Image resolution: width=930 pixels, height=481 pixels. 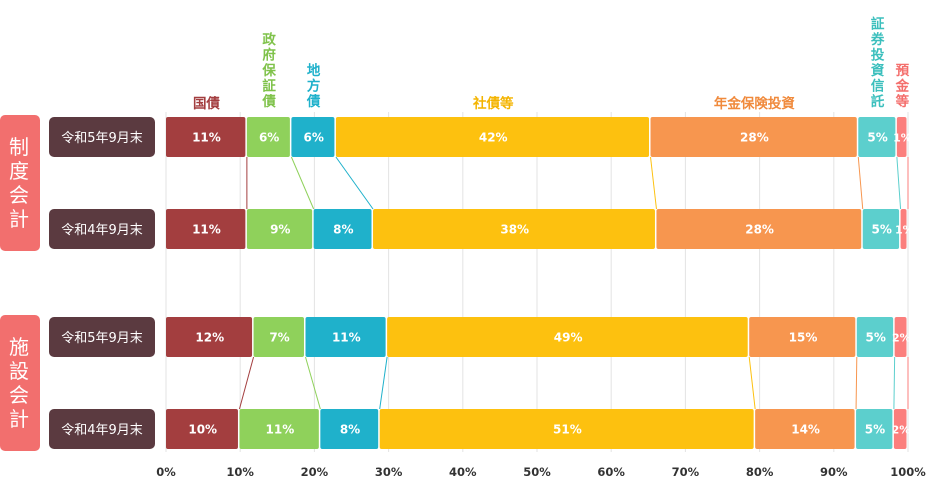 I want to click on series-label: 政府保証債, so click(x=268, y=70).